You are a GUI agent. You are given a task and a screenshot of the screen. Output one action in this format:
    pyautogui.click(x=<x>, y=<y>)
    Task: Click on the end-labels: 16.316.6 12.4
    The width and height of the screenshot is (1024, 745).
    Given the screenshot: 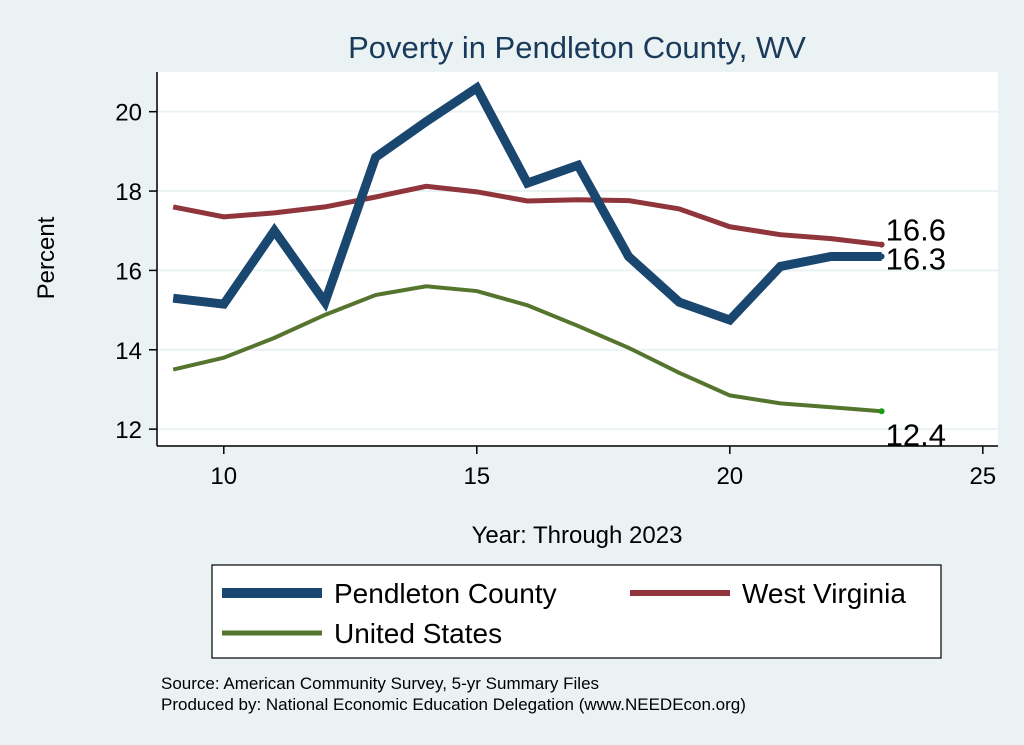 What is the action you would take?
    pyautogui.click(x=916, y=333)
    